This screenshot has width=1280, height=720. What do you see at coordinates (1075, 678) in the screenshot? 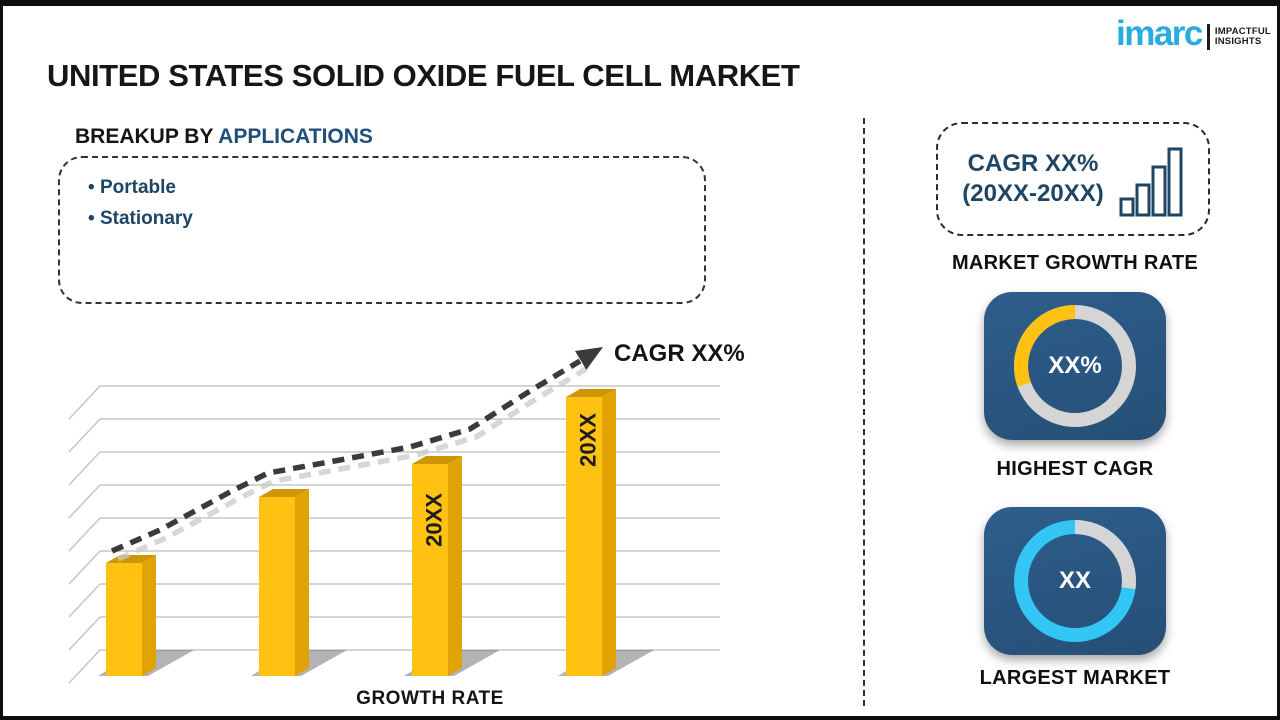
I see `largest-market-label: LARGEST MARKET` at bounding box center [1075, 678].